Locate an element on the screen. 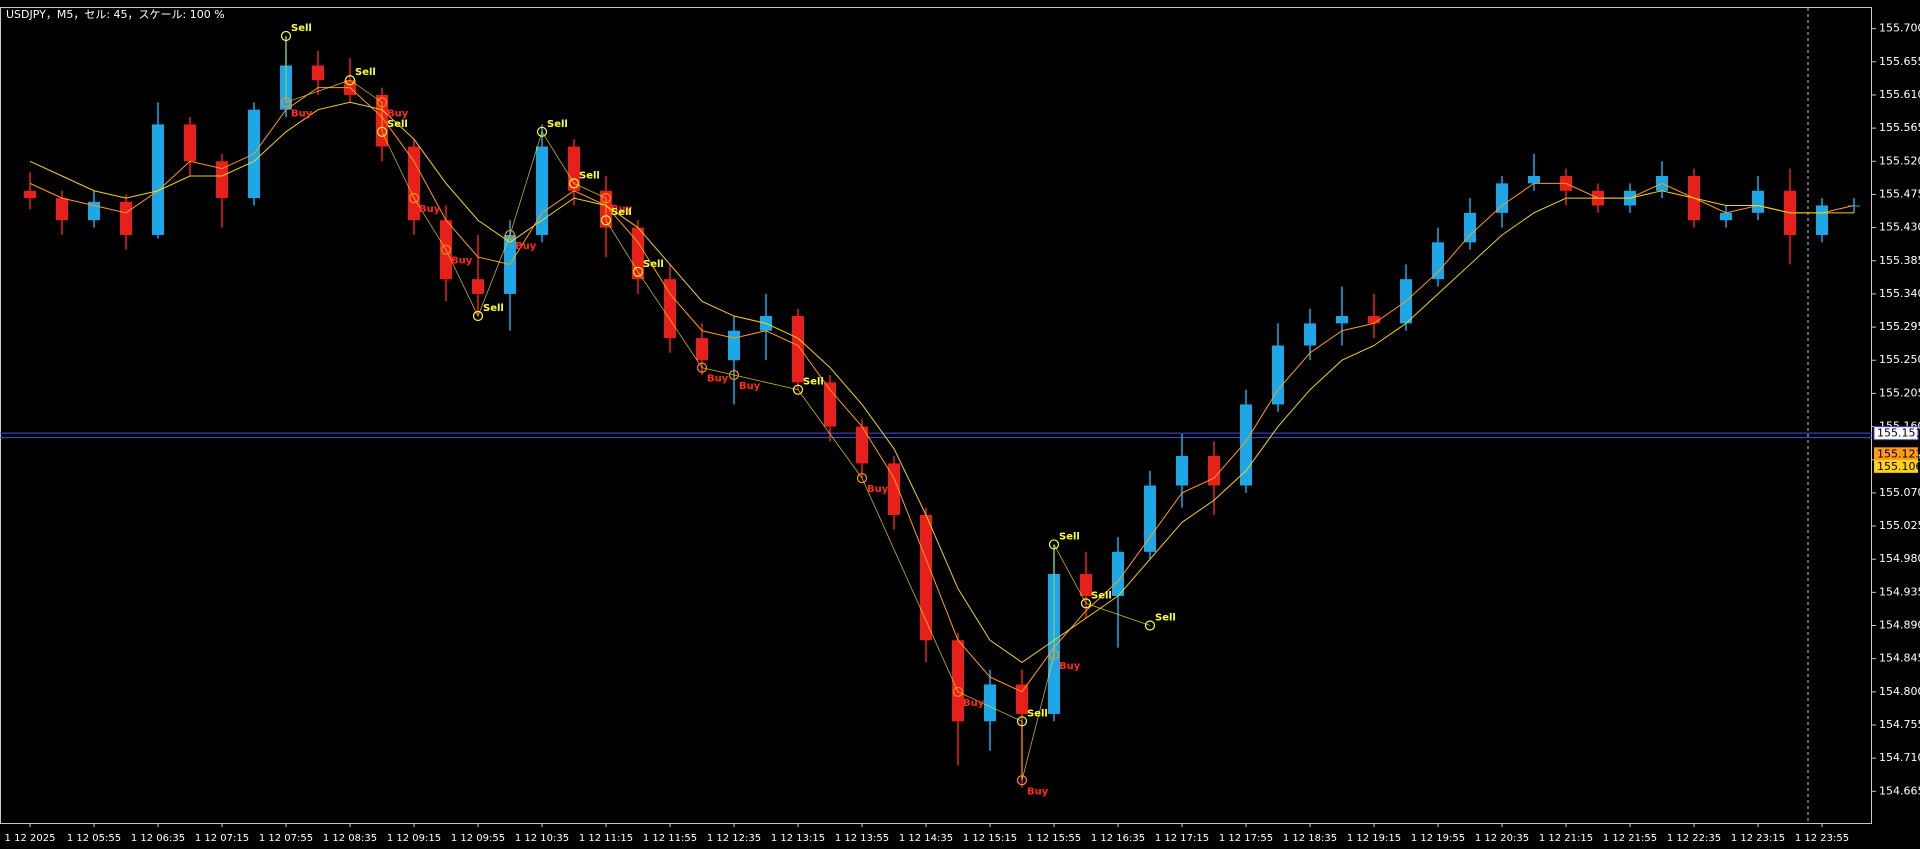 The width and height of the screenshot is (1920, 849). price-label: 155.151 is located at coordinates (1898, 433).